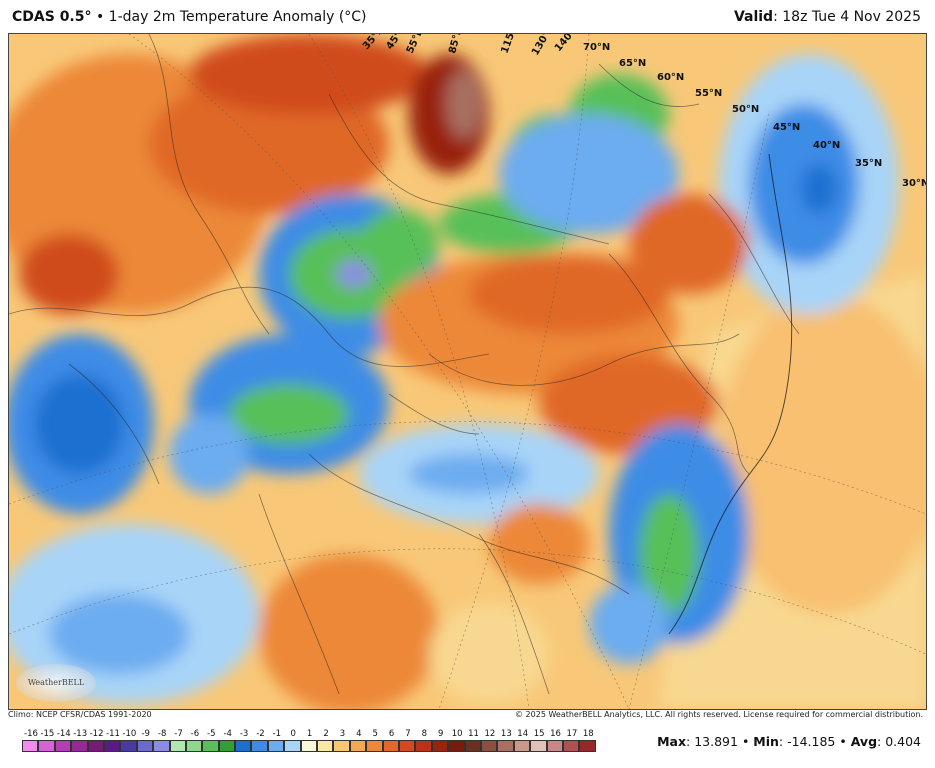  What do you see at coordinates (914, 183) in the screenshot?
I see `lat-label-30n: 30°N` at bounding box center [914, 183].